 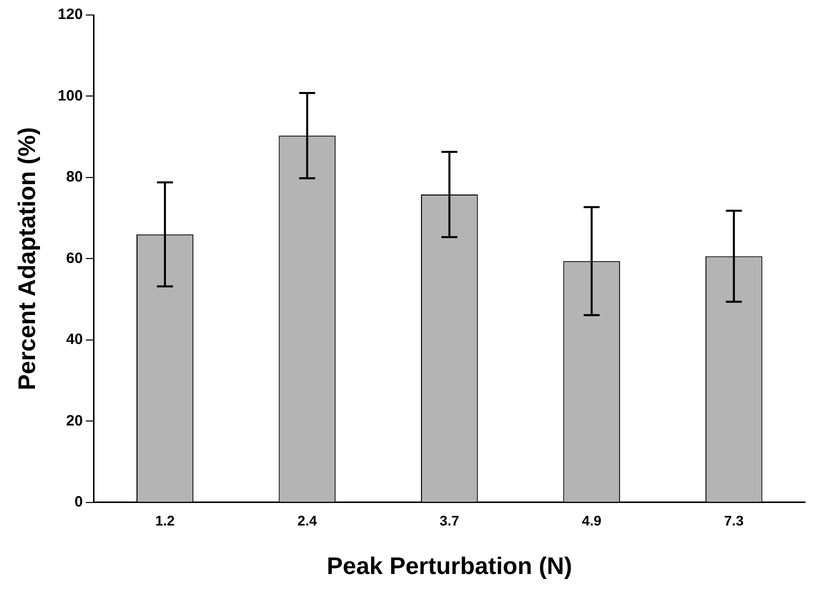 What do you see at coordinates (165, 520) in the screenshot?
I see `x-tick-label: 1.2` at bounding box center [165, 520].